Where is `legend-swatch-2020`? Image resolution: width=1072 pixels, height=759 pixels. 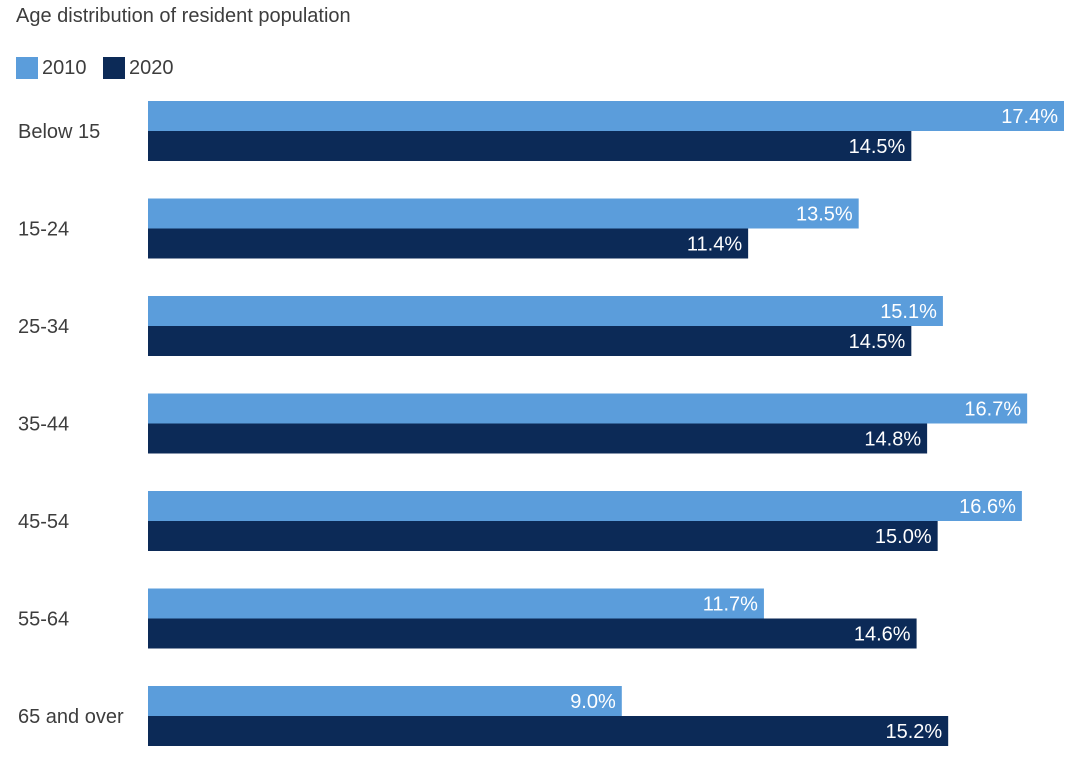 legend-swatch-2020 is located at coordinates (114, 68).